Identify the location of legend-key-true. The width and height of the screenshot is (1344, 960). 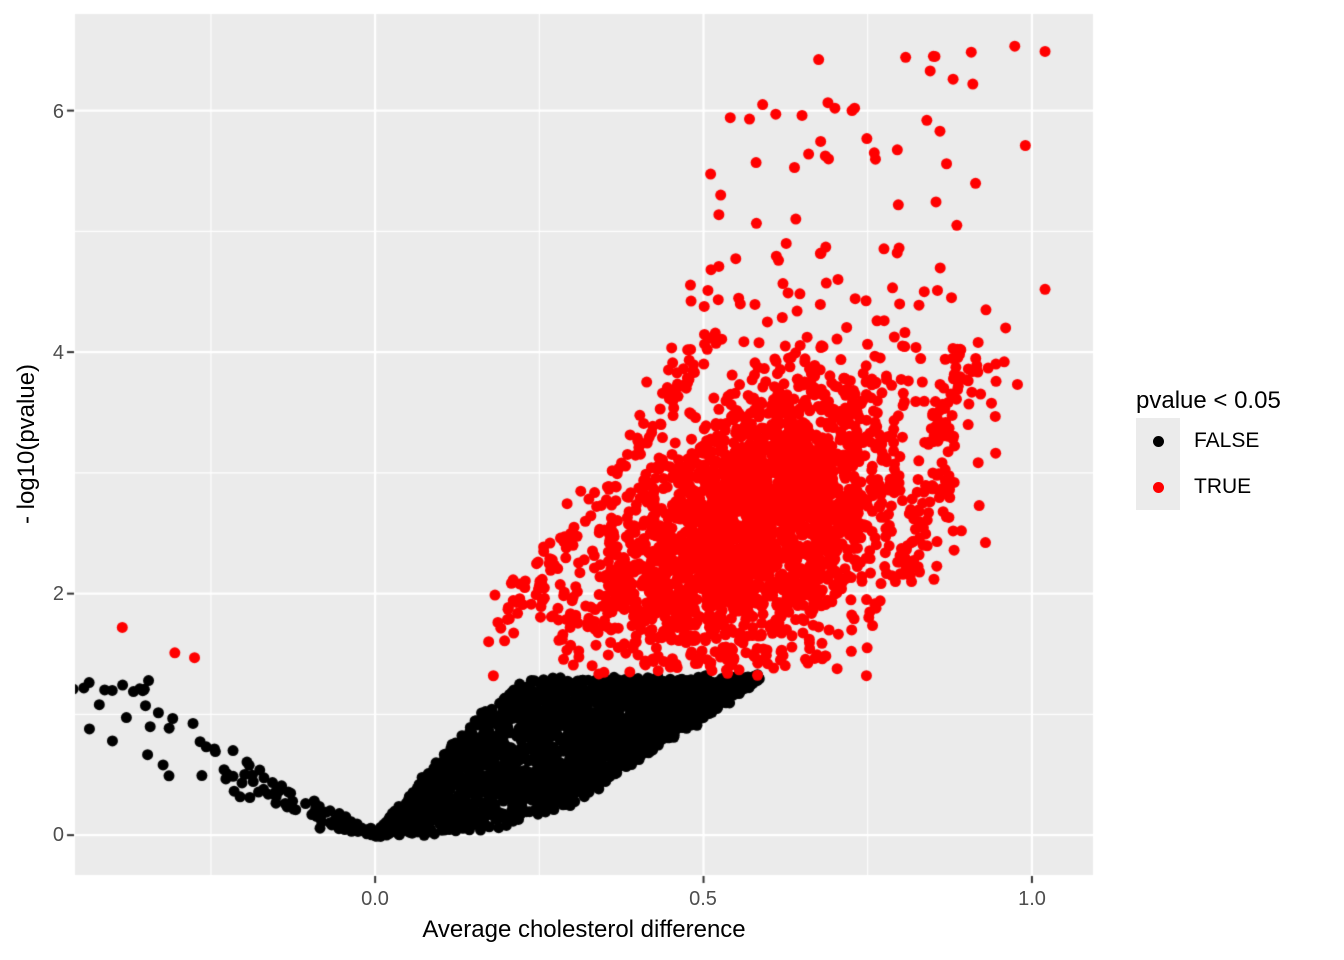
(1158, 487).